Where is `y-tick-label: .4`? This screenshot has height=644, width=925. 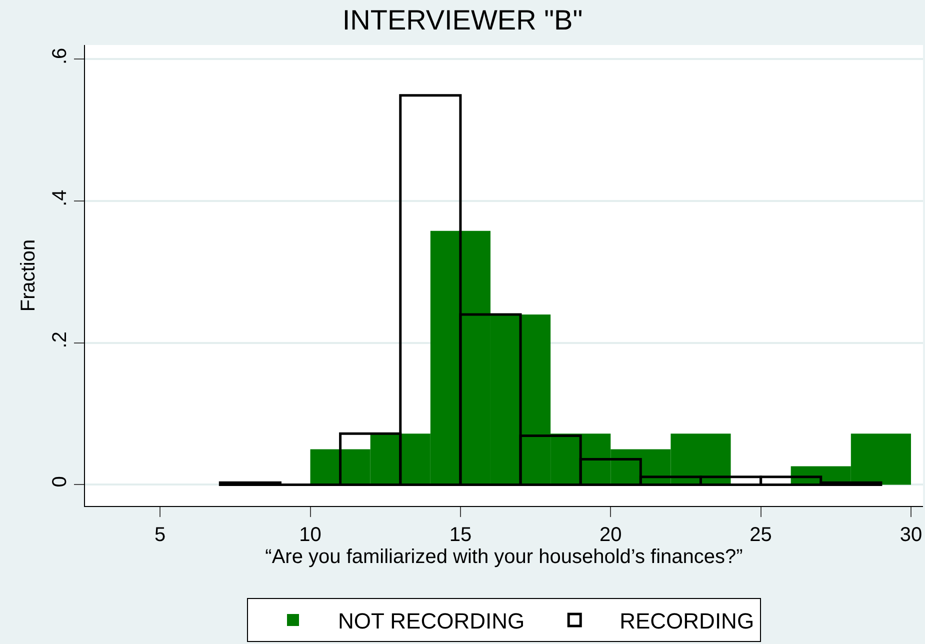 y-tick-label: .4 is located at coordinates (60, 198).